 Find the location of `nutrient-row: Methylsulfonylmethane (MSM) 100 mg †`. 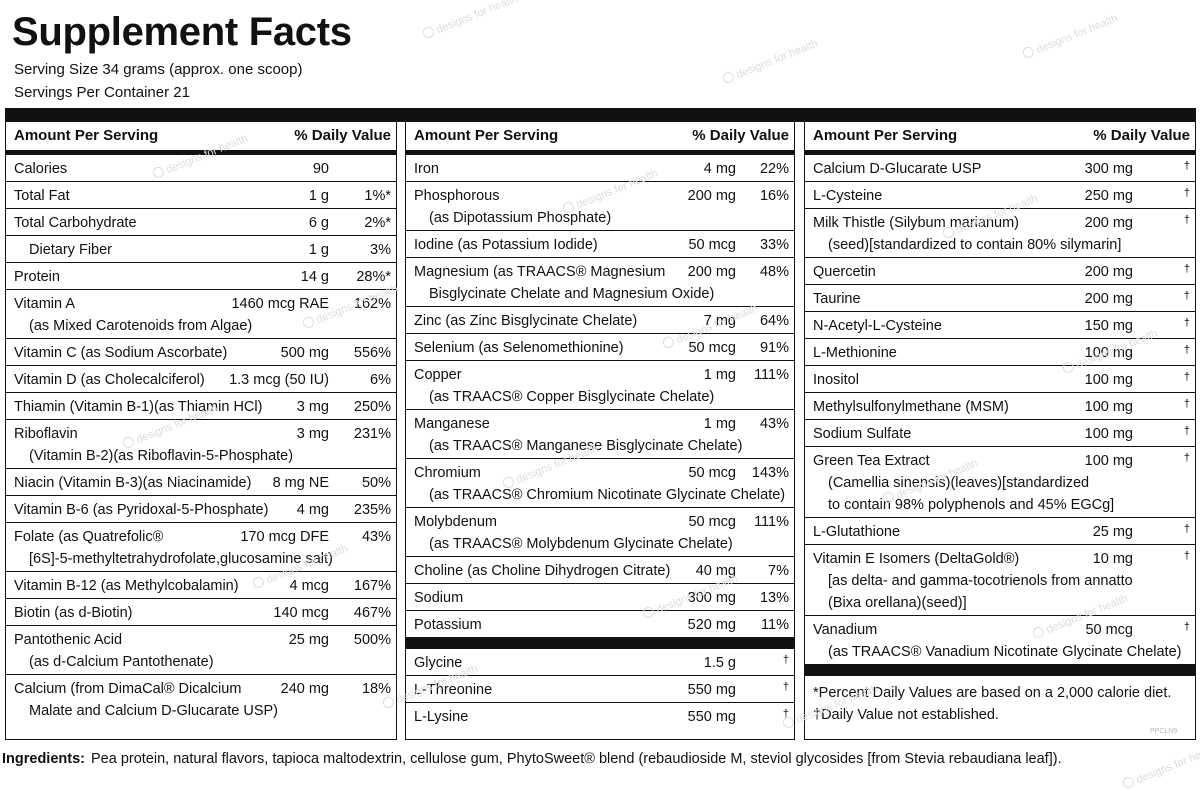

nutrient-row: Methylsulfonylmethane (MSM) 100 mg † is located at coordinates (1000, 406).